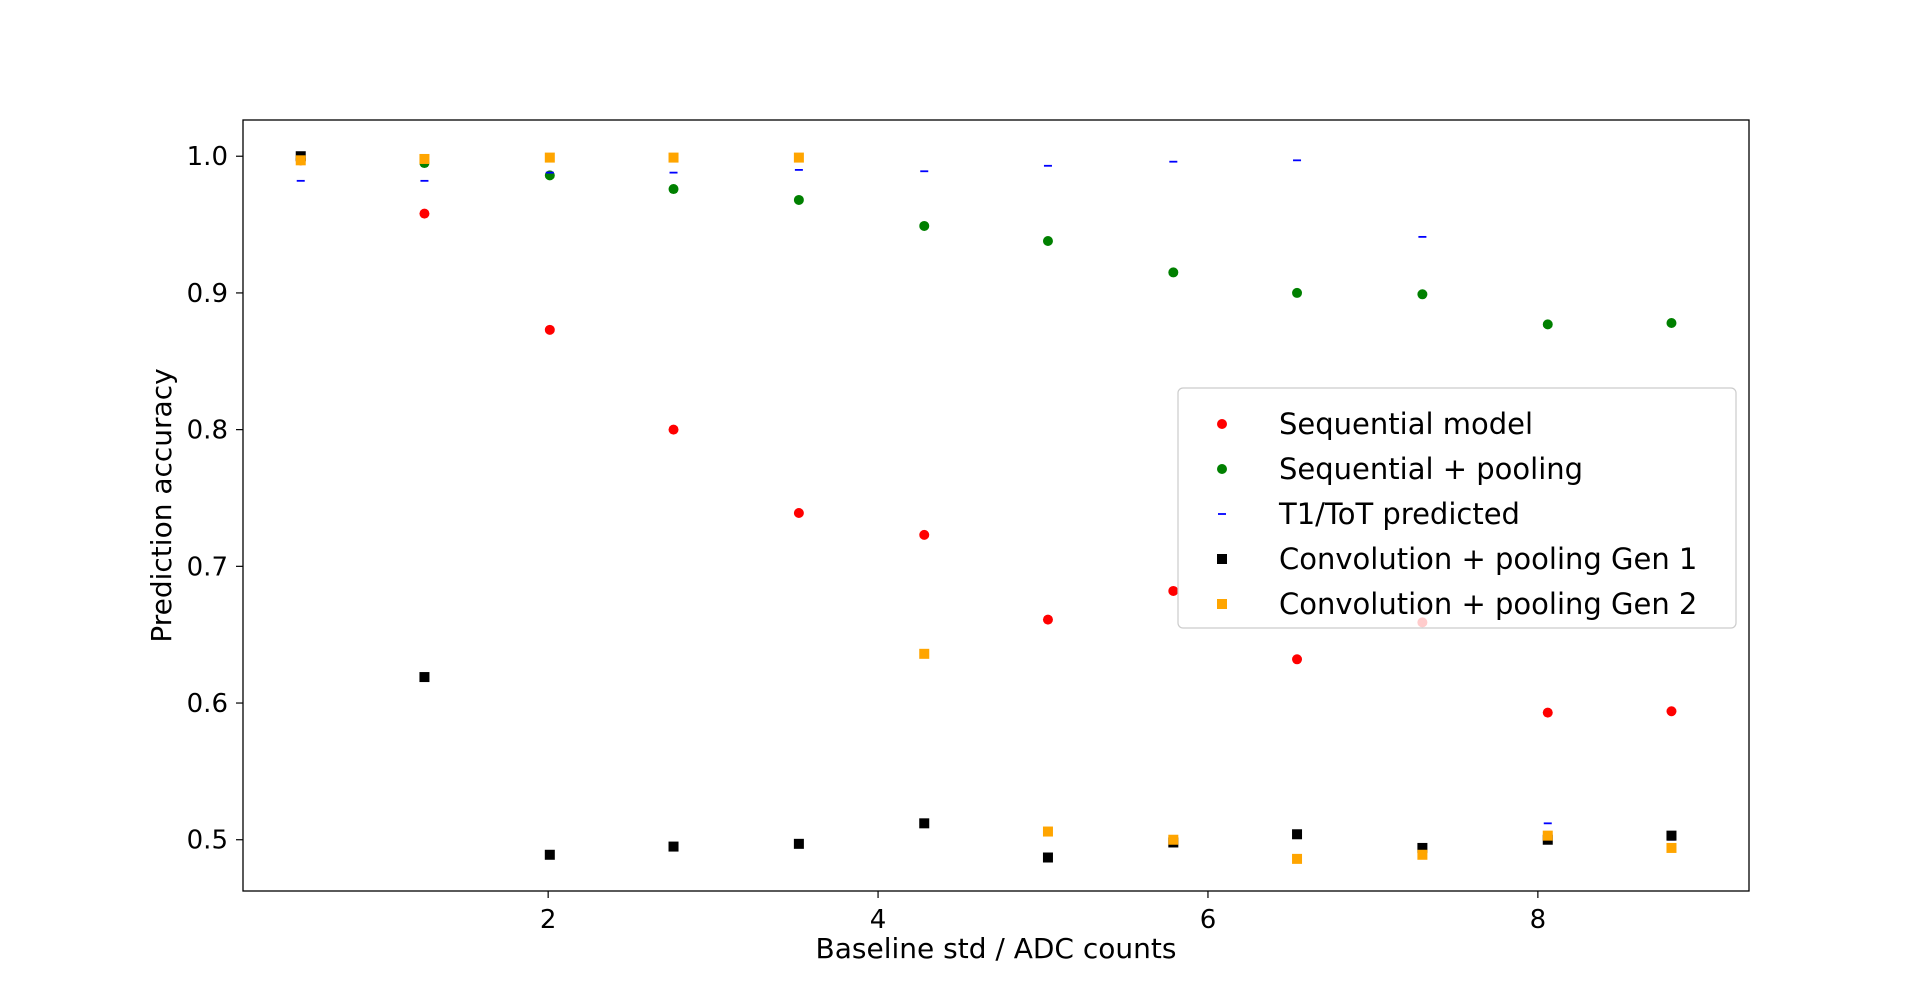  I want to click on legend-item: Sequential + pooling, so click(1400, 469).